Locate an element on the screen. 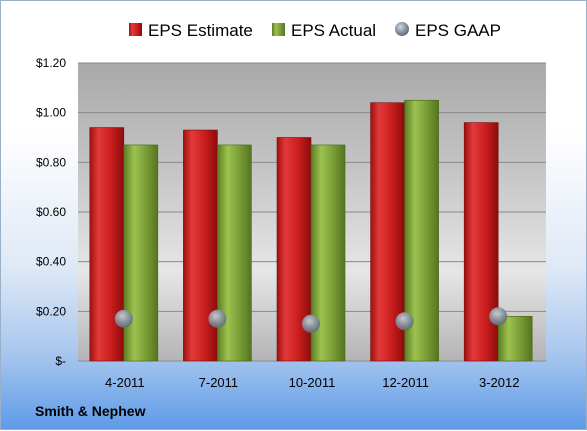 The width and height of the screenshot is (587, 431). y-tick-label: $0.60 is located at coordinates (51, 212).